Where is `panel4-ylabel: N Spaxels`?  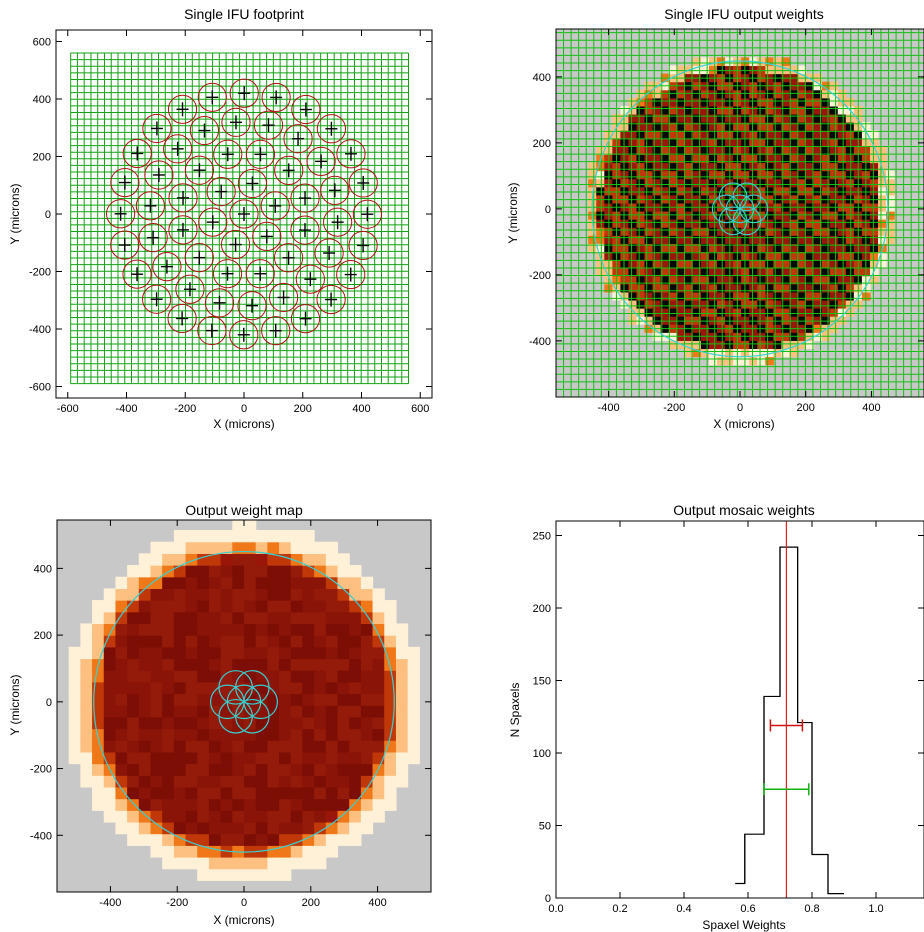
panel4-ylabel: N Spaxels is located at coordinates (515, 710).